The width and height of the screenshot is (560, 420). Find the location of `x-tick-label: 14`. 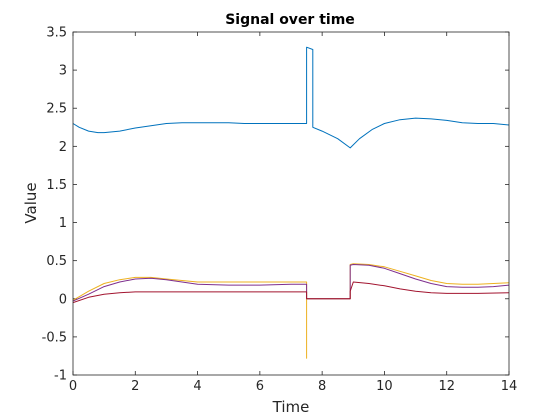

x-tick-label: 14 is located at coordinates (509, 386).